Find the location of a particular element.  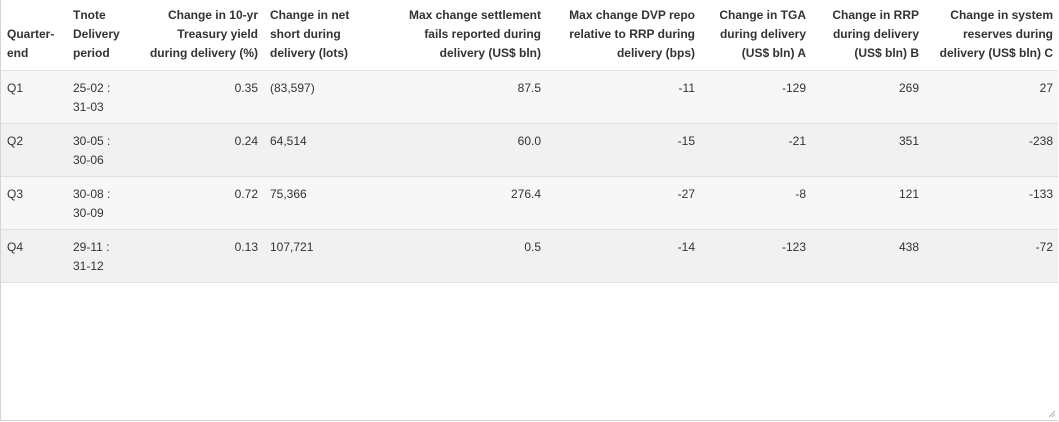

cell-tga-change: -123 is located at coordinates (756, 256).